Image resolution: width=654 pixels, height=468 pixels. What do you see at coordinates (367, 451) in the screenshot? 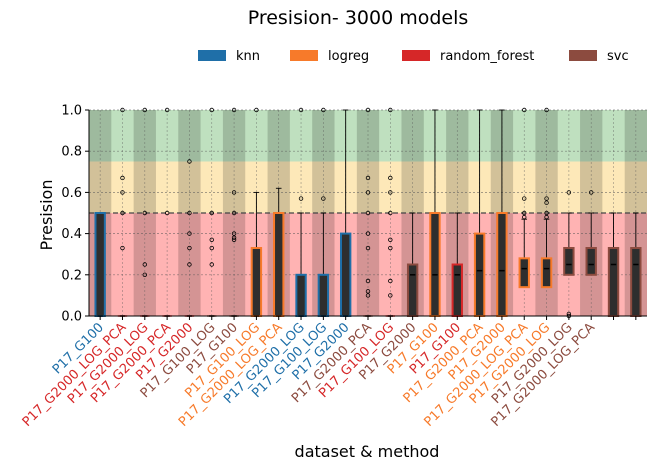
I see `x-axis-label: dataset & method` at bounding box center [367, 451].